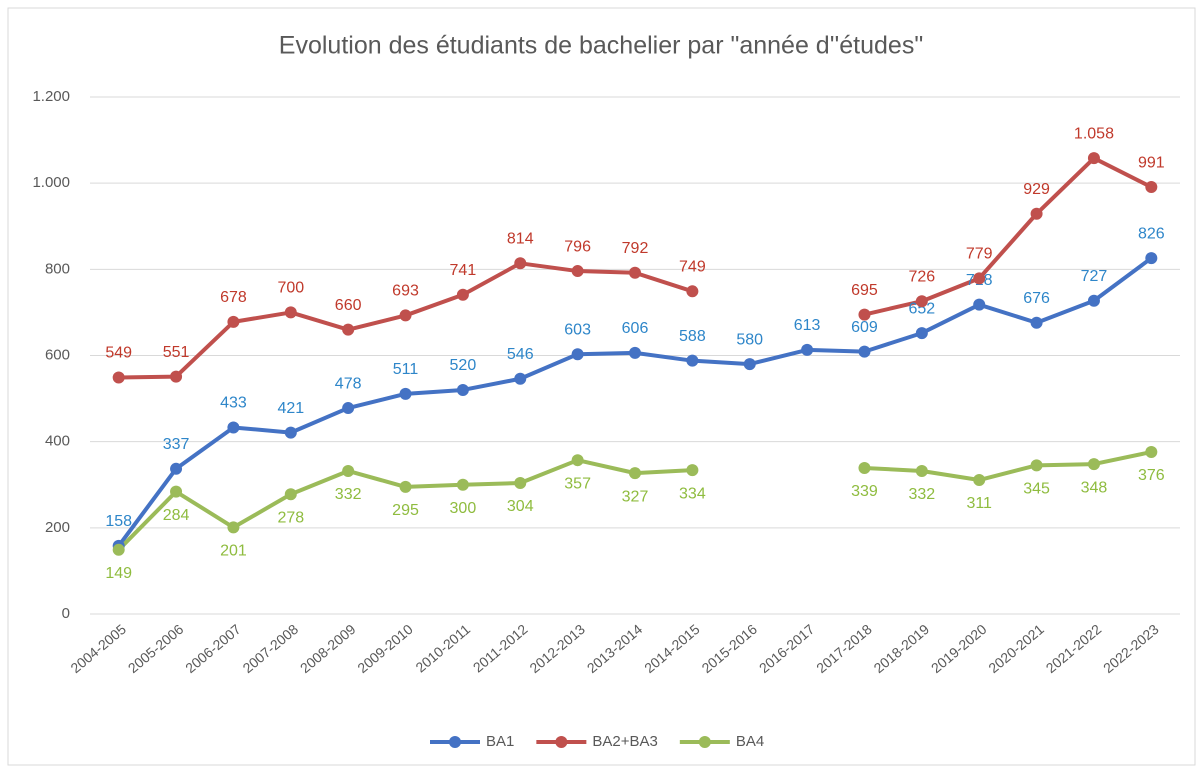  Describe the element at coordinates (692, 336) in the screenshot. I see `data-label: 588` at that location.